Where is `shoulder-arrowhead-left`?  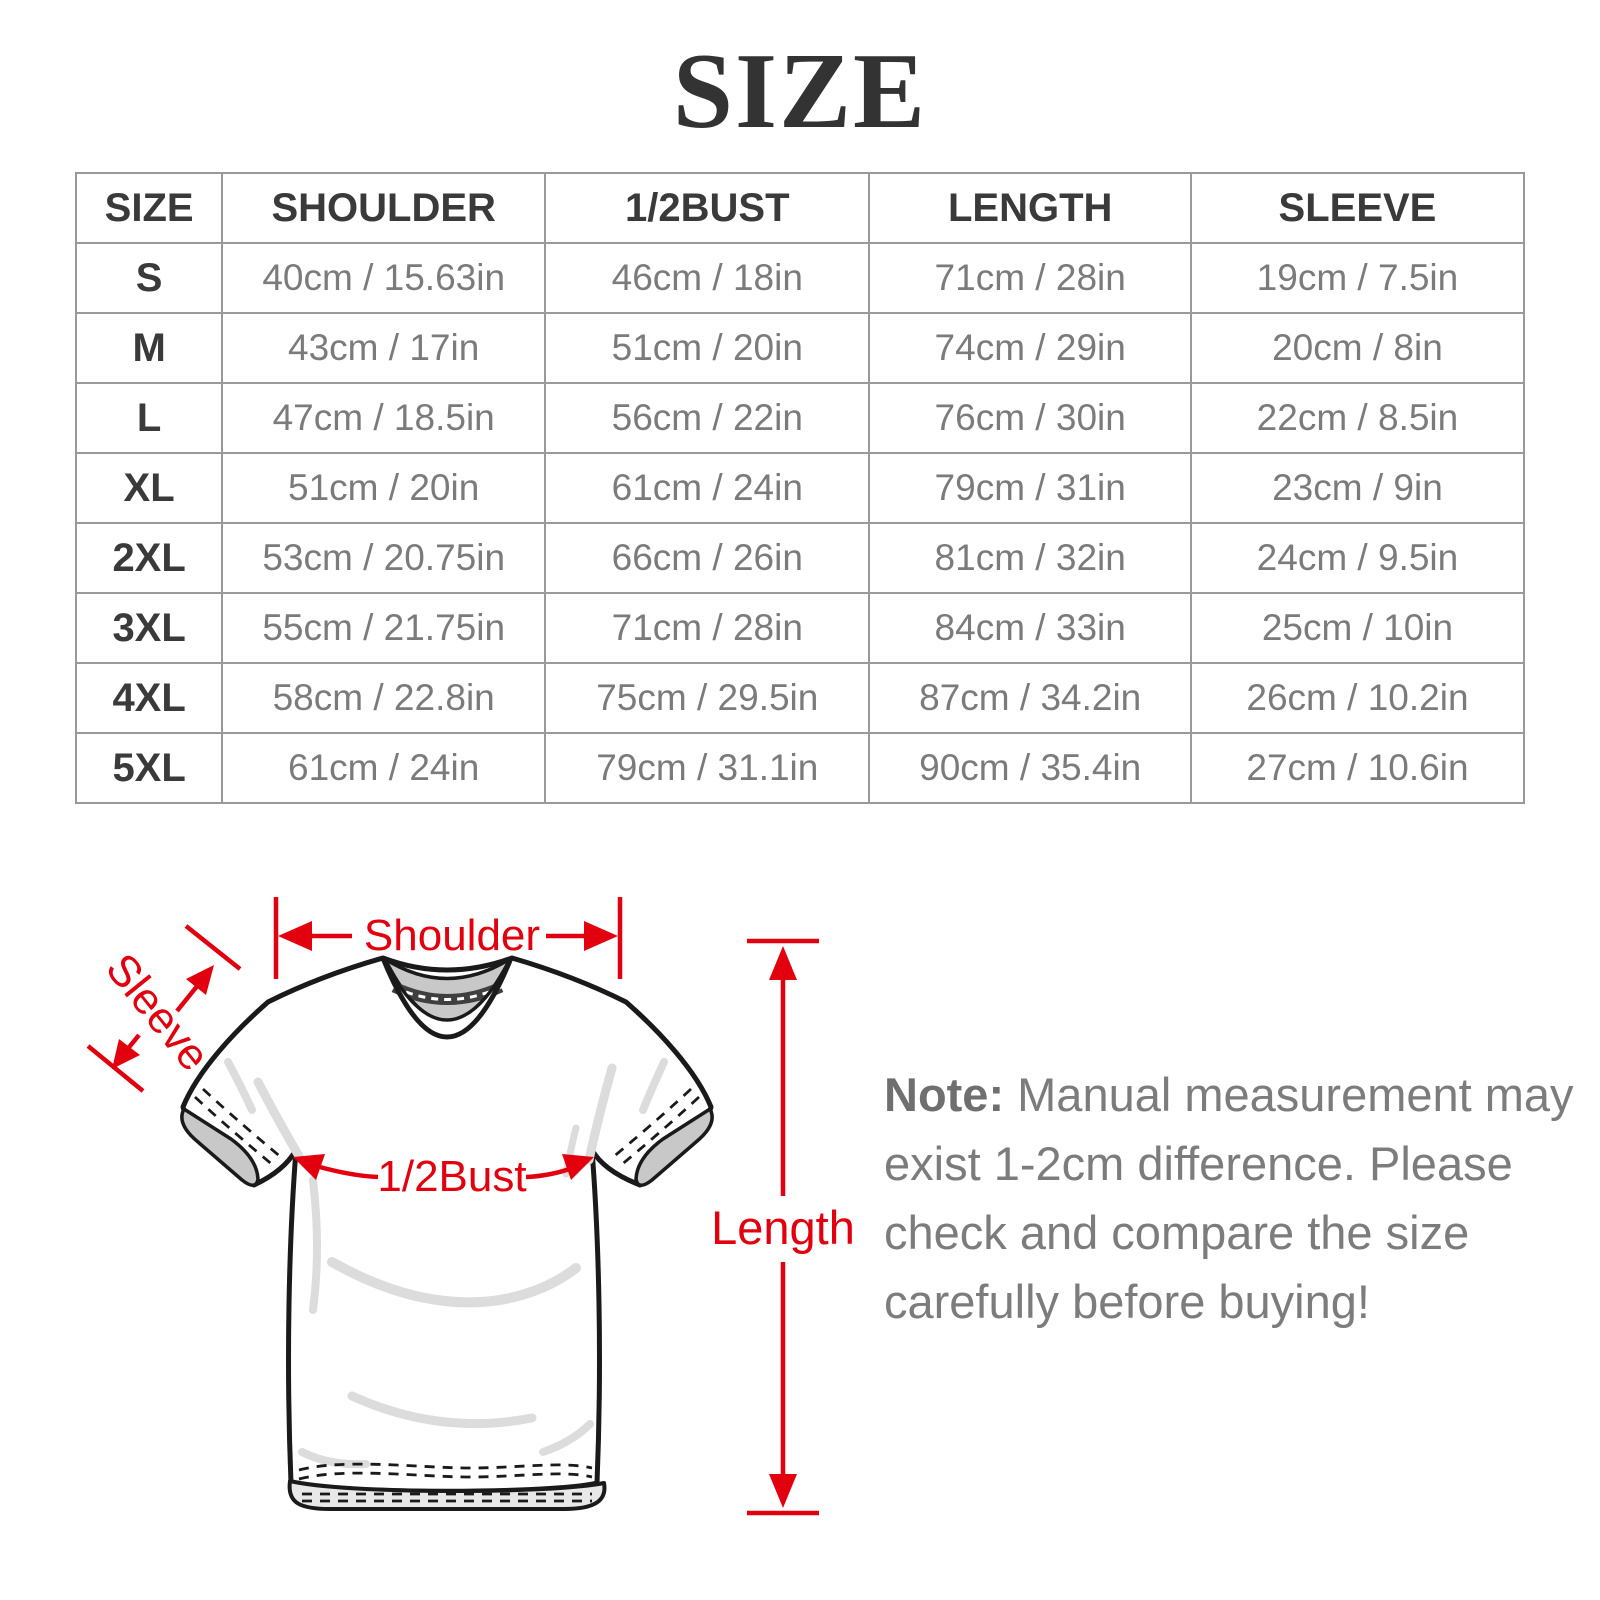 shoulder-arrowhead-left is located at coordinates (295, 936).